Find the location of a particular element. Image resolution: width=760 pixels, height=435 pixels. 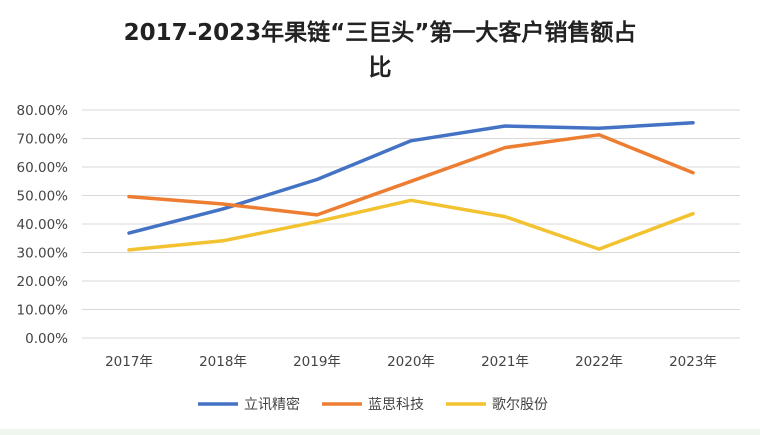

y-tick-label: 50.00% is located at coordinates (43, 197).